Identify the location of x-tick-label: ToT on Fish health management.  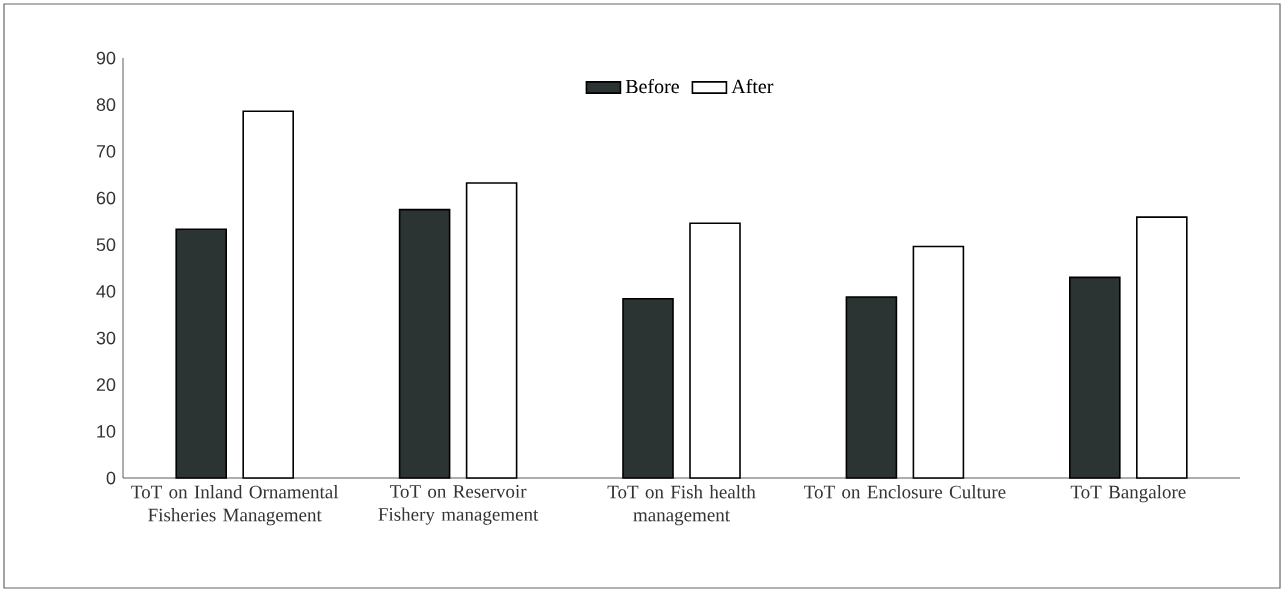
(681, 505).